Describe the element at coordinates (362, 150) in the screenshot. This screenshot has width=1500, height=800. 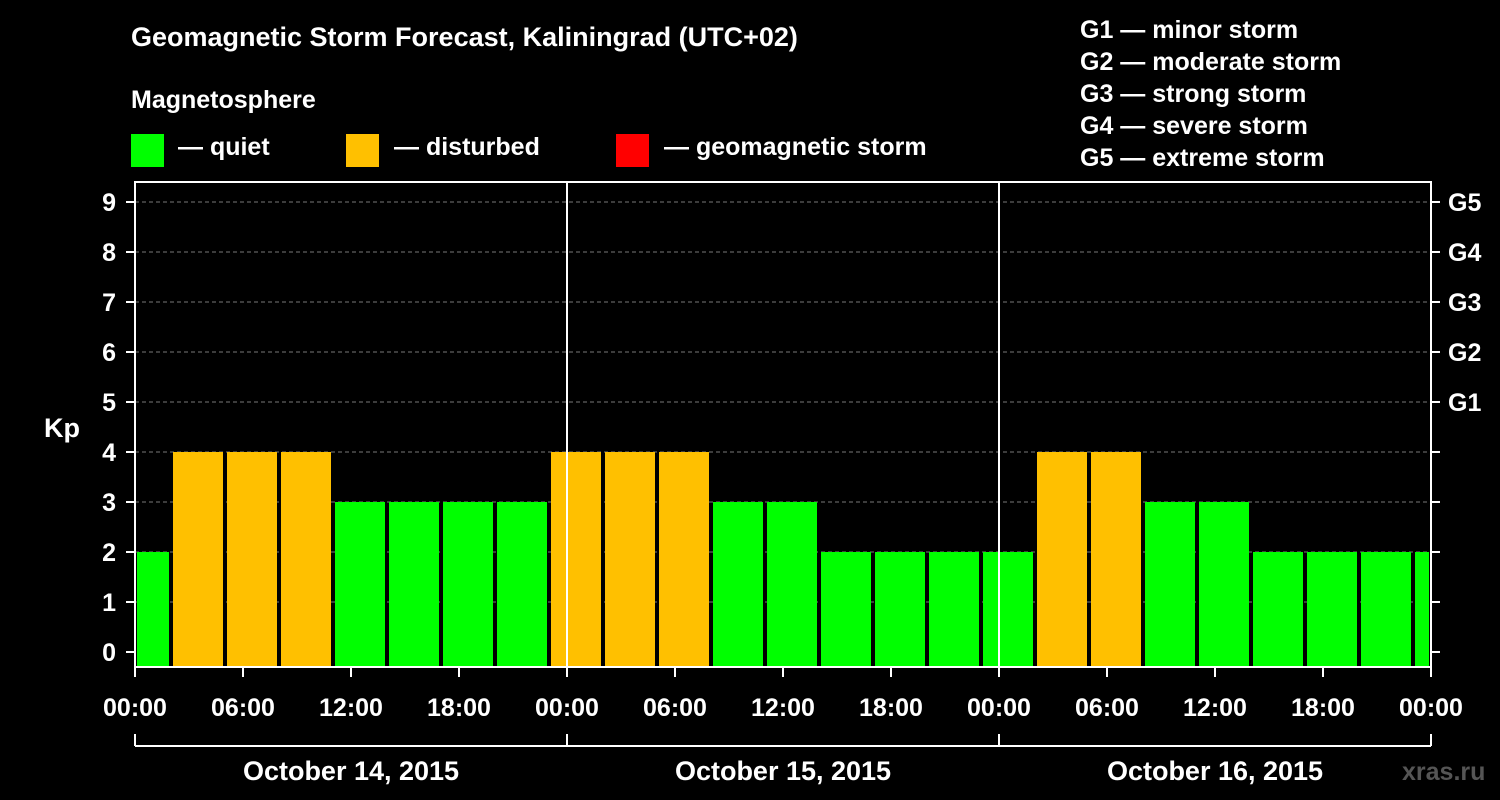
I see `legend-swatch-disturbed` at that location.